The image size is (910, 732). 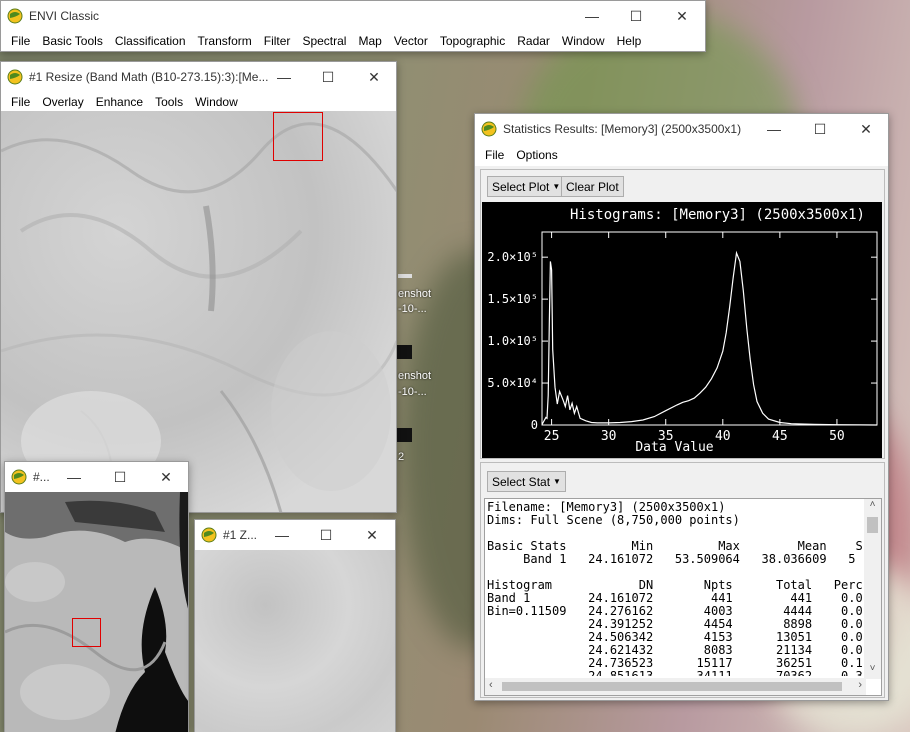 What do you see at coordinates (674, 624) in the screenshot?
I see `stats-text-line: 24.391252 4454 8898 0.0` at bounding box center [674, 624].